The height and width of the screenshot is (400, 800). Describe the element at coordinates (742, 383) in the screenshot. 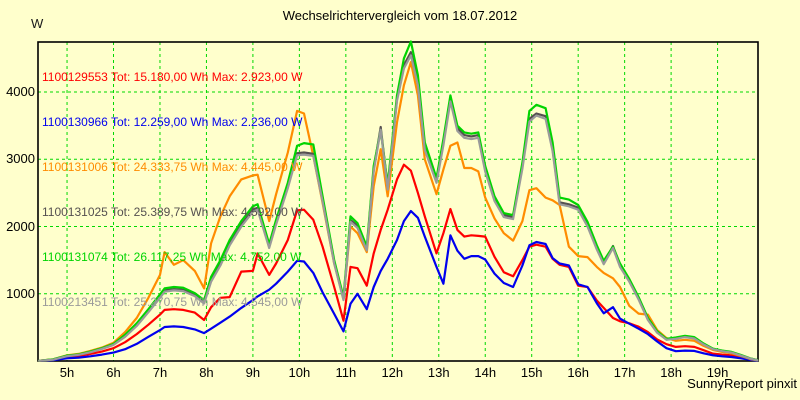

I see `footer-credit: SunnyReport pinxit` at that location.